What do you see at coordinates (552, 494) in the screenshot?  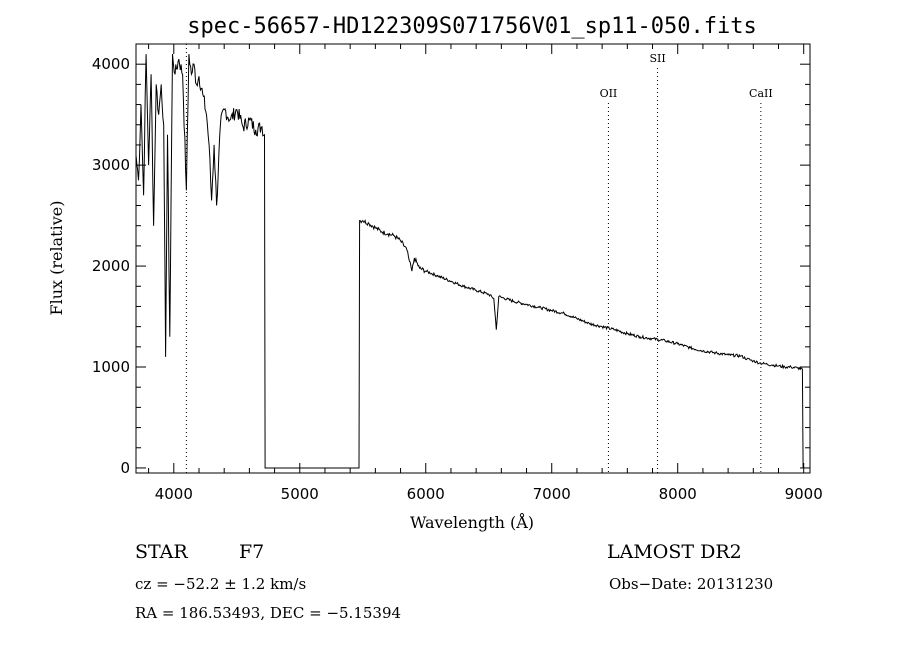 I see `x-tick-label: 7000` at bounding box center [552, 494].